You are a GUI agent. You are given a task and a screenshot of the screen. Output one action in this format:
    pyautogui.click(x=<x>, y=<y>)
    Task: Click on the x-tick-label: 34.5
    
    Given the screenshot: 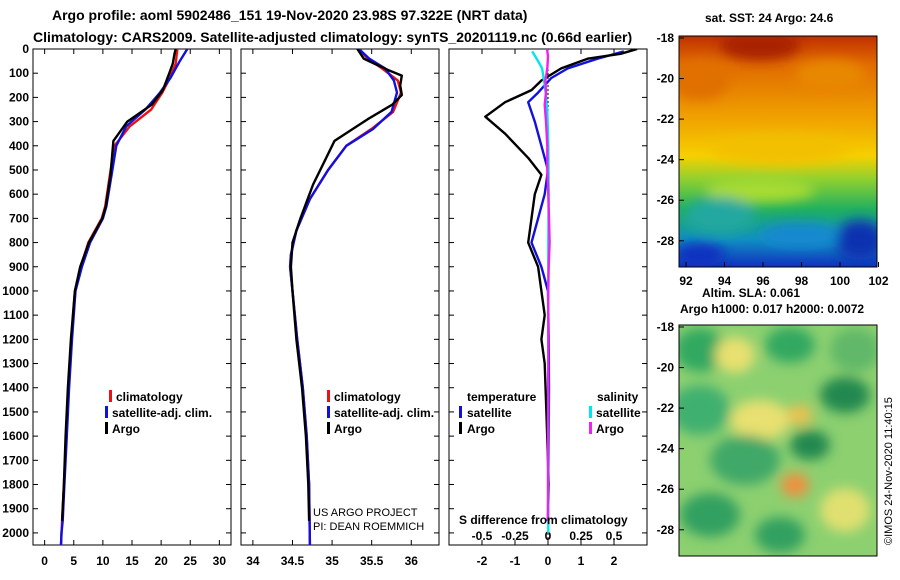 What is the action you would take?
    pyautogui.click(x=293, y=561)
    